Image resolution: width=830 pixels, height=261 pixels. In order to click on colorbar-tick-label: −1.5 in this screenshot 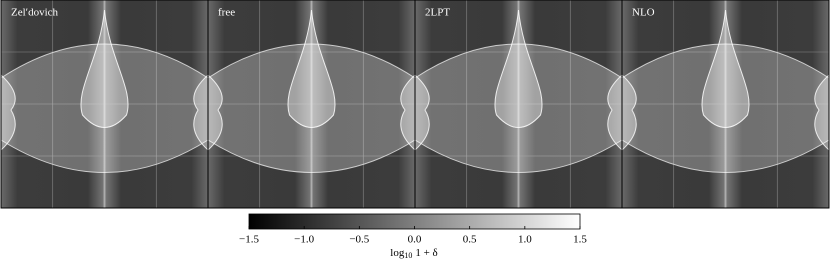, I will do `click(249, 240)`.